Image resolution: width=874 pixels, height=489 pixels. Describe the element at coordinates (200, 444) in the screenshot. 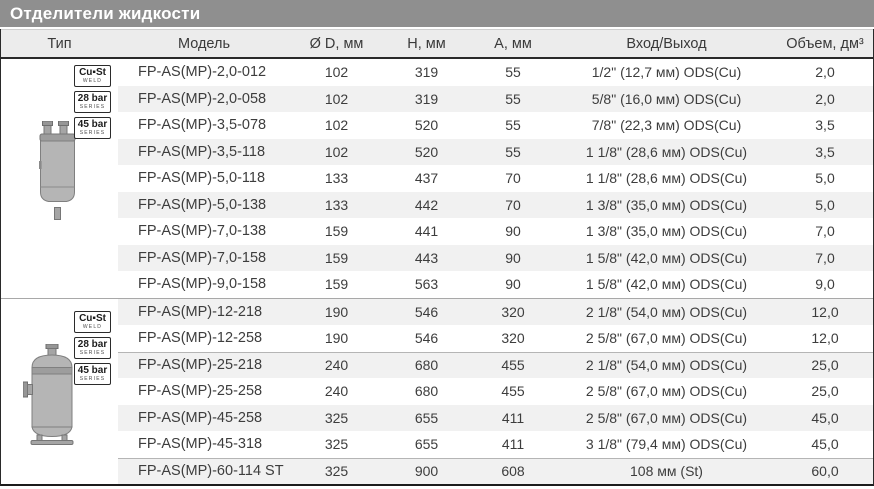

I see `cell-model: FP-AS(MP)-45-318` at that location.